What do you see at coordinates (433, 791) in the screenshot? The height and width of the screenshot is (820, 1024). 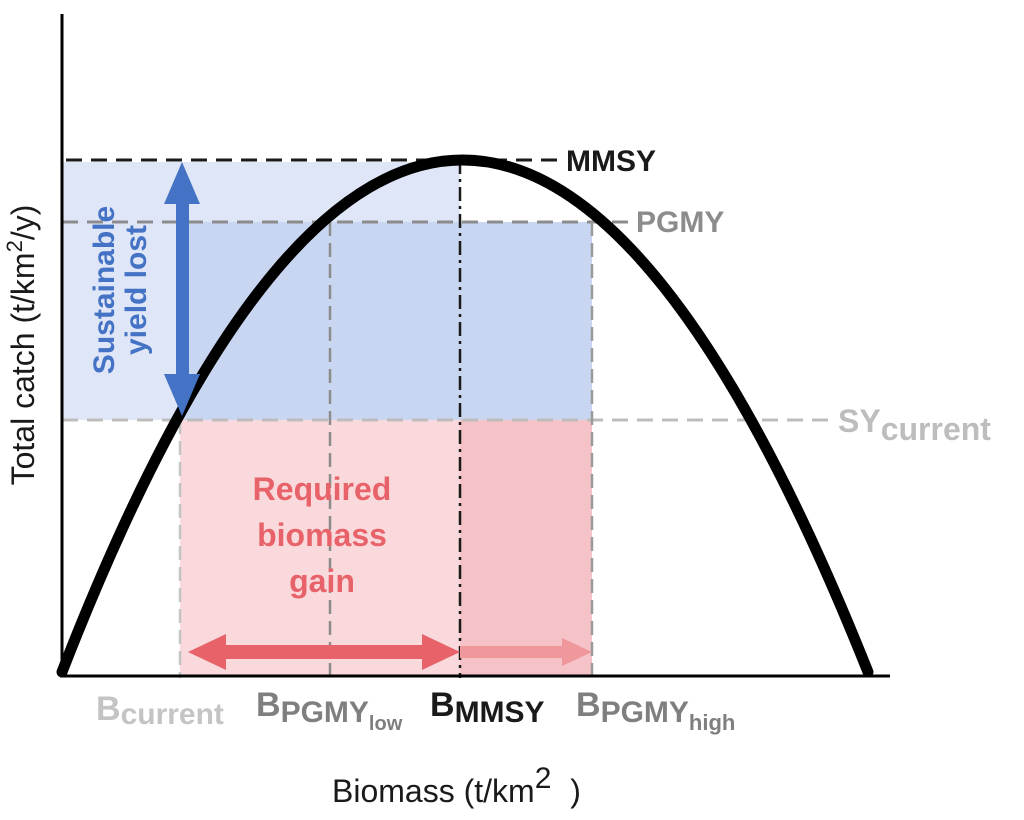 I see `x-axis-title-main: Biomass (t/km` at bounding box center [433, 791].